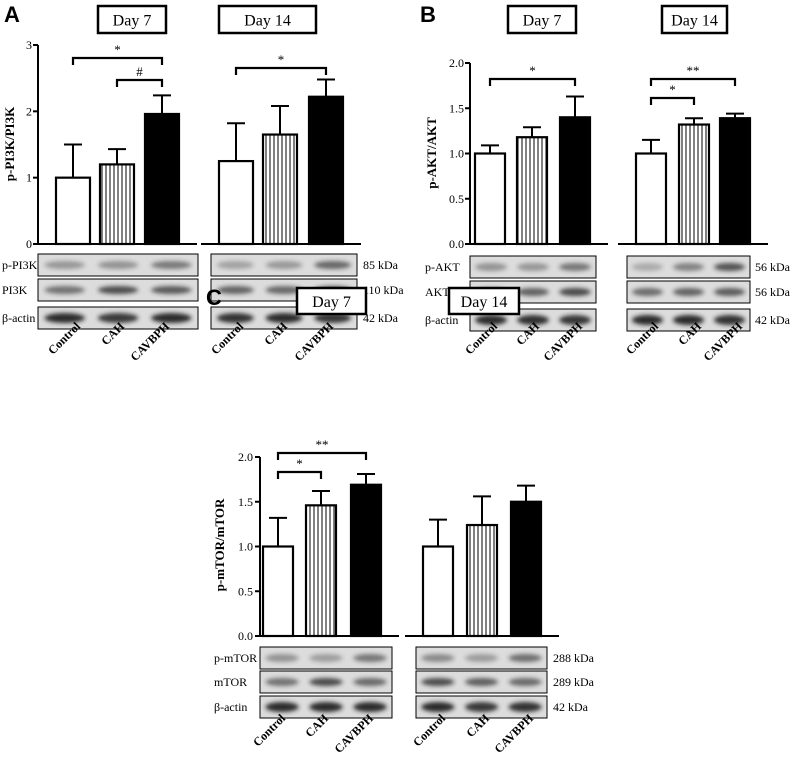 The image size is (809, 768). I want to click on panel-letter: B, so click(428, 14).